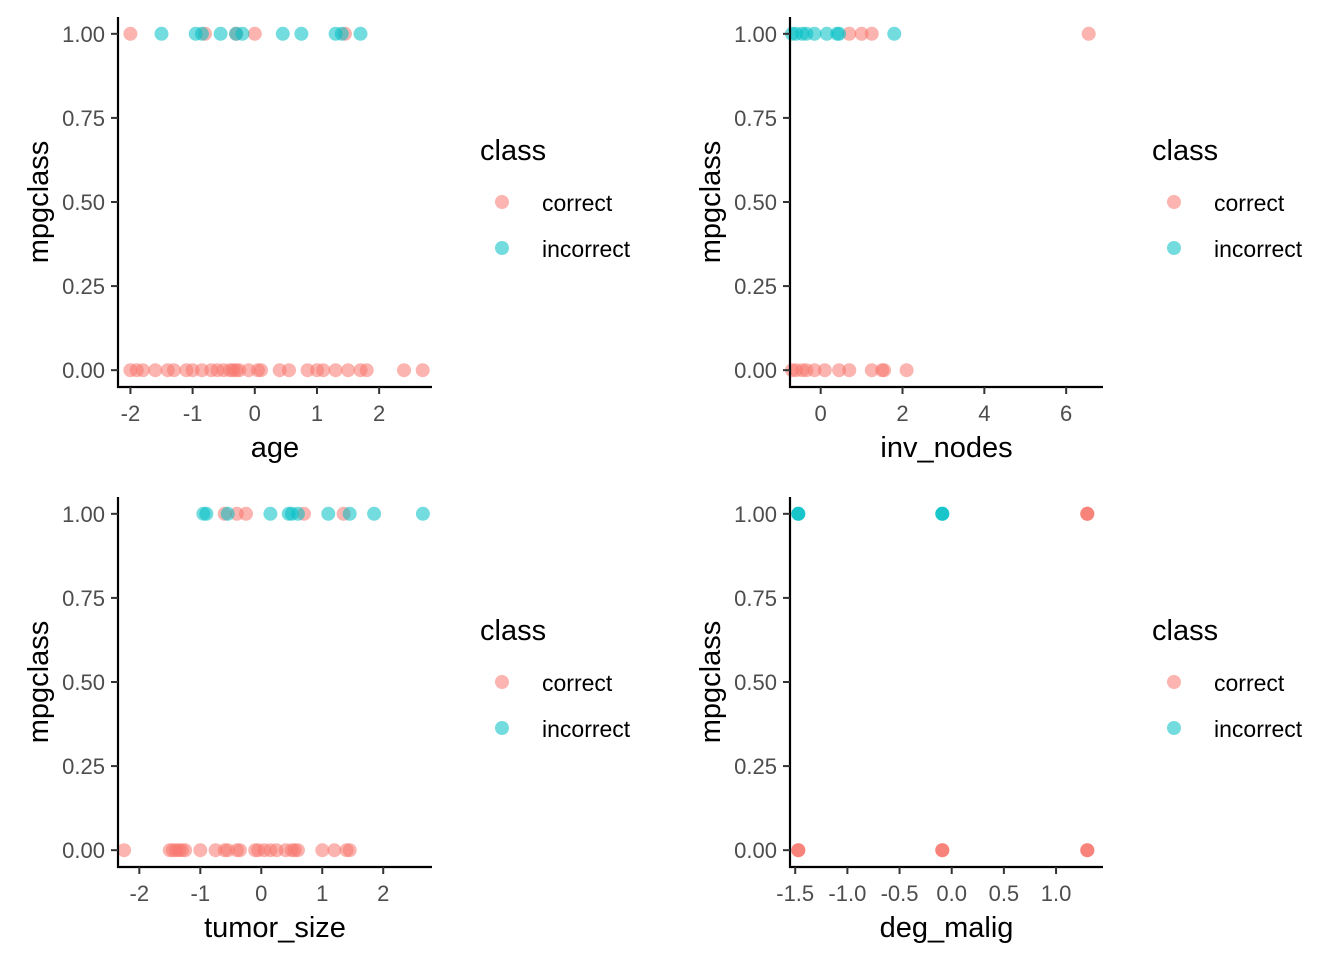 Image resolution: width=1344 pixels, height=960 pixels. Describe the element at coordinates (984, 413) in the screenshot. I see `x-tick-label: 4` at that location.